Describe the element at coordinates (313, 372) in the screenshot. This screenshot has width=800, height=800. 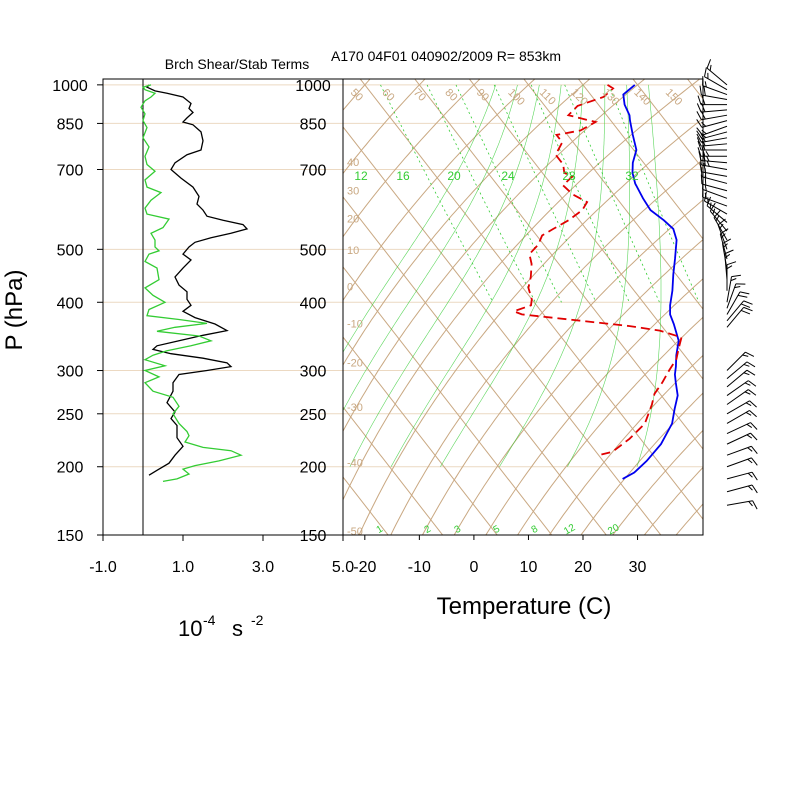
I see `skewt-y-tick-label: 300` at that location.